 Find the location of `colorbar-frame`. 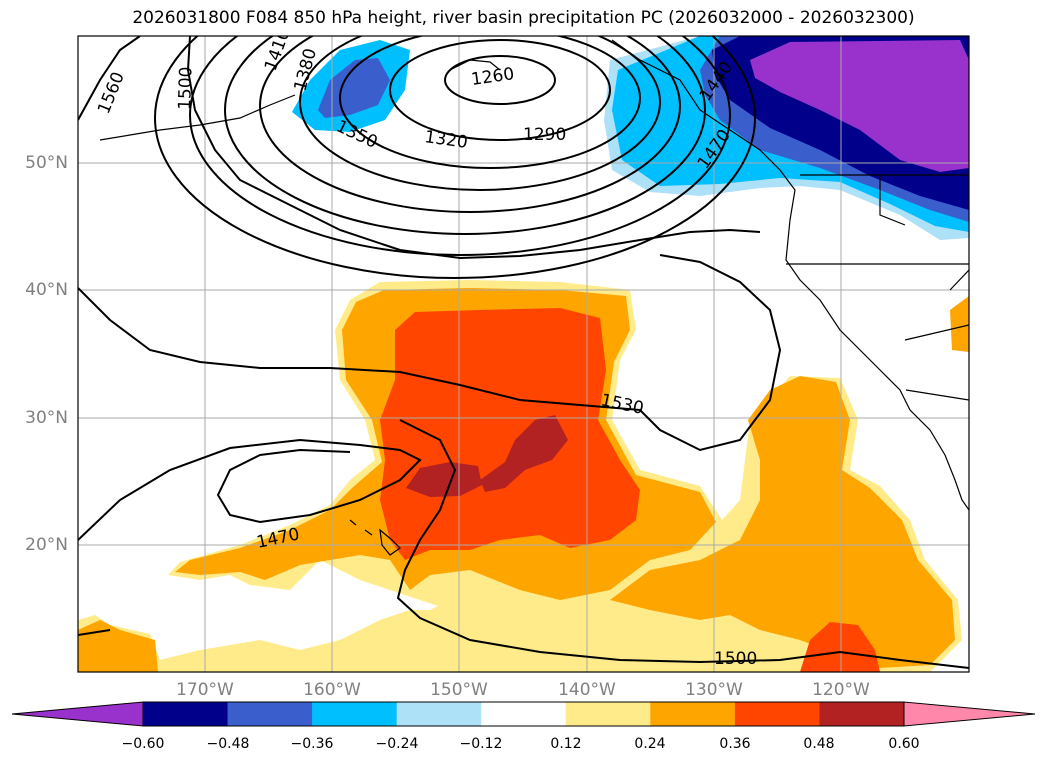

colorbar-frame is located at coordinates (523, 714).